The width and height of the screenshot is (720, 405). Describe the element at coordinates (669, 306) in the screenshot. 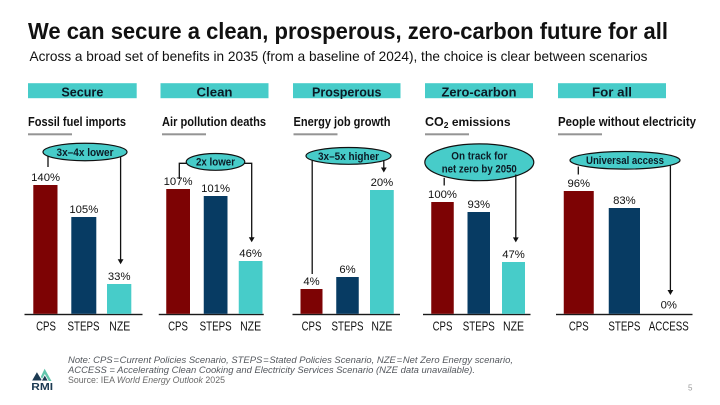

I see `svg-text: 0%` at that location.